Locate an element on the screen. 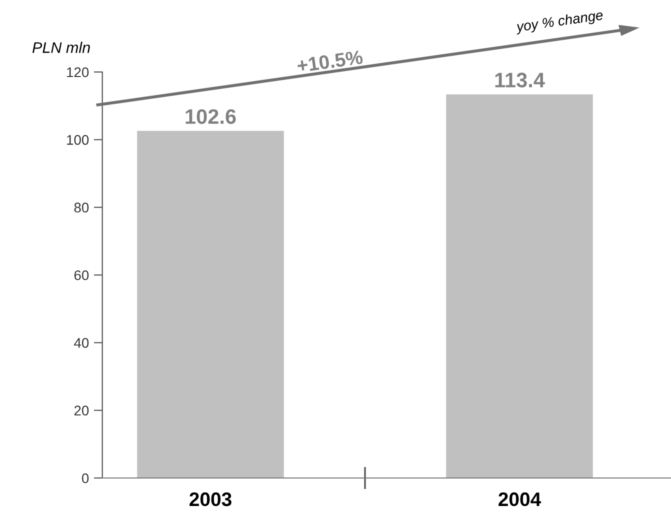 This screenshot has height=520, width=671. text: yoy % change is located at coordinates (559, 22).